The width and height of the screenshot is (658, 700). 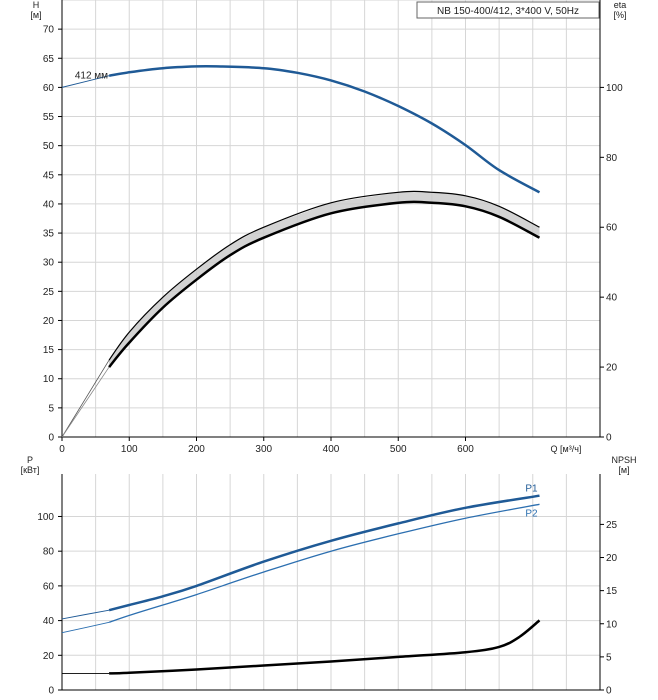 What do you see at coordinates (612, 228) in the screenshot?
I see `y-right-tick-label: 60` at bounding box center [612, 228].